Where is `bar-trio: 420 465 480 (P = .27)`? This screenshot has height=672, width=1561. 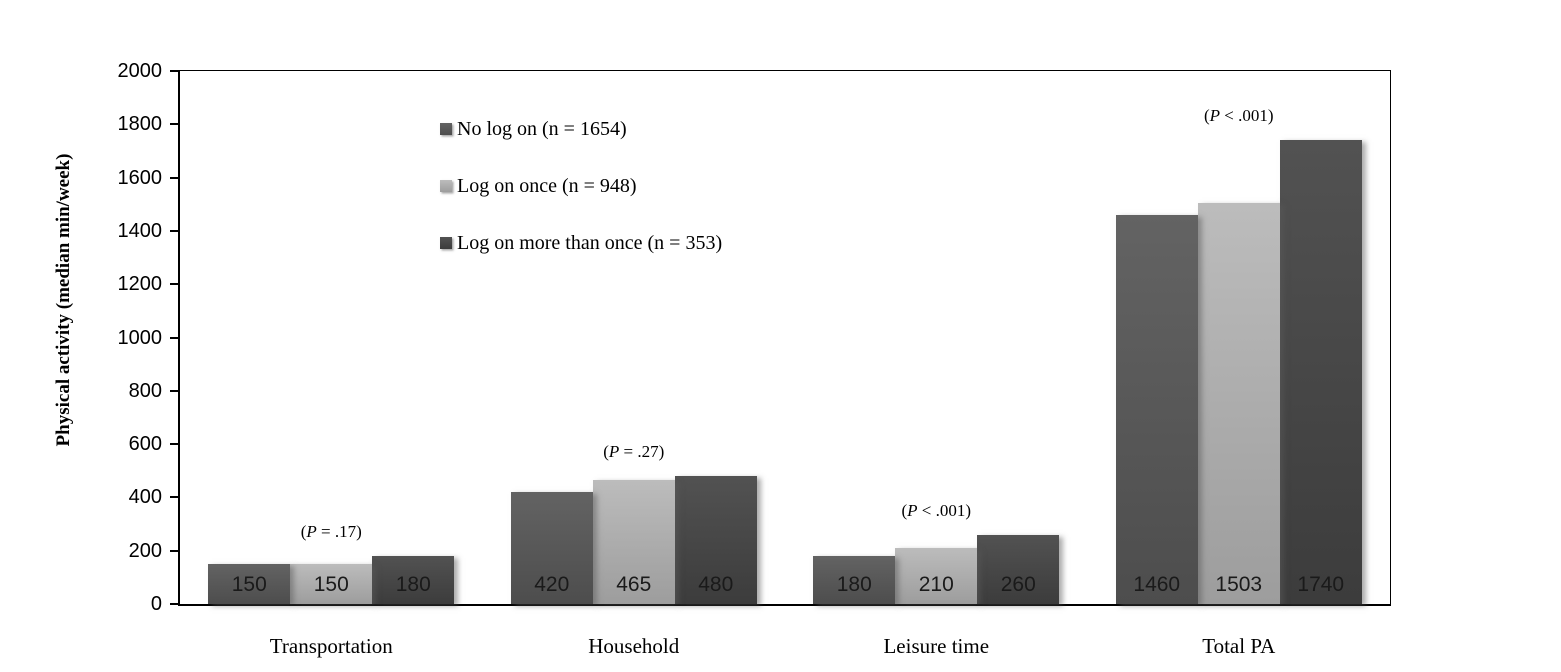
bar-trio: 420 465 480 (P = .27) is located at coordinates (633, 337).